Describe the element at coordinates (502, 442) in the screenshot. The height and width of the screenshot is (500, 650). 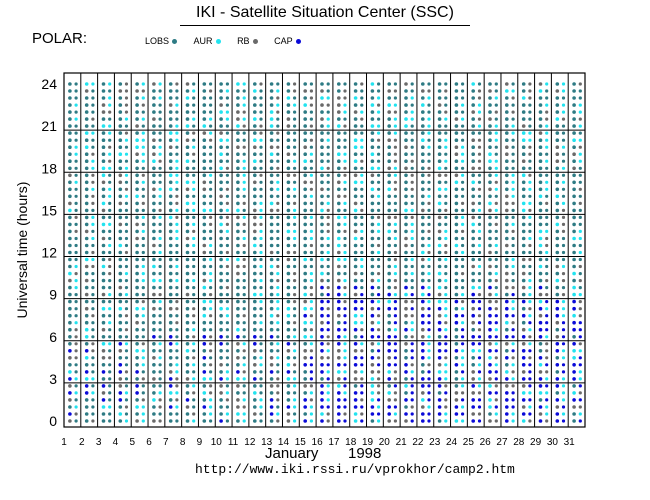
I see `x-tick-label: 27` at that location.